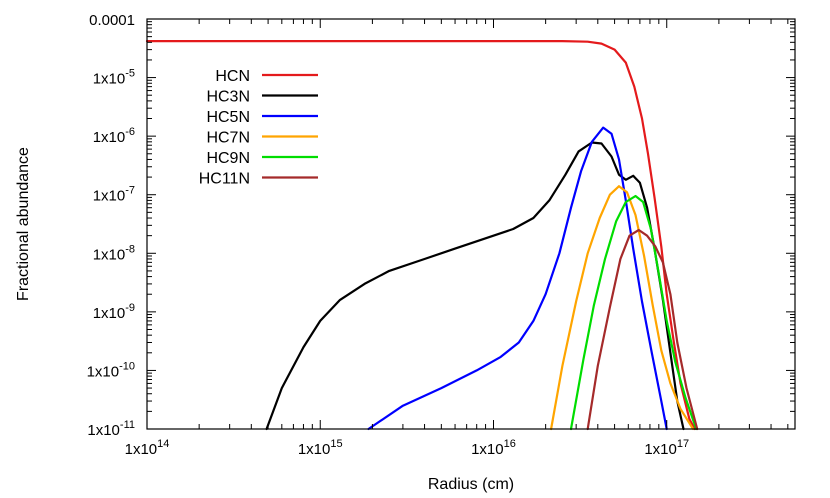  I want to click on series-line-hc9n, so click(633, 312).